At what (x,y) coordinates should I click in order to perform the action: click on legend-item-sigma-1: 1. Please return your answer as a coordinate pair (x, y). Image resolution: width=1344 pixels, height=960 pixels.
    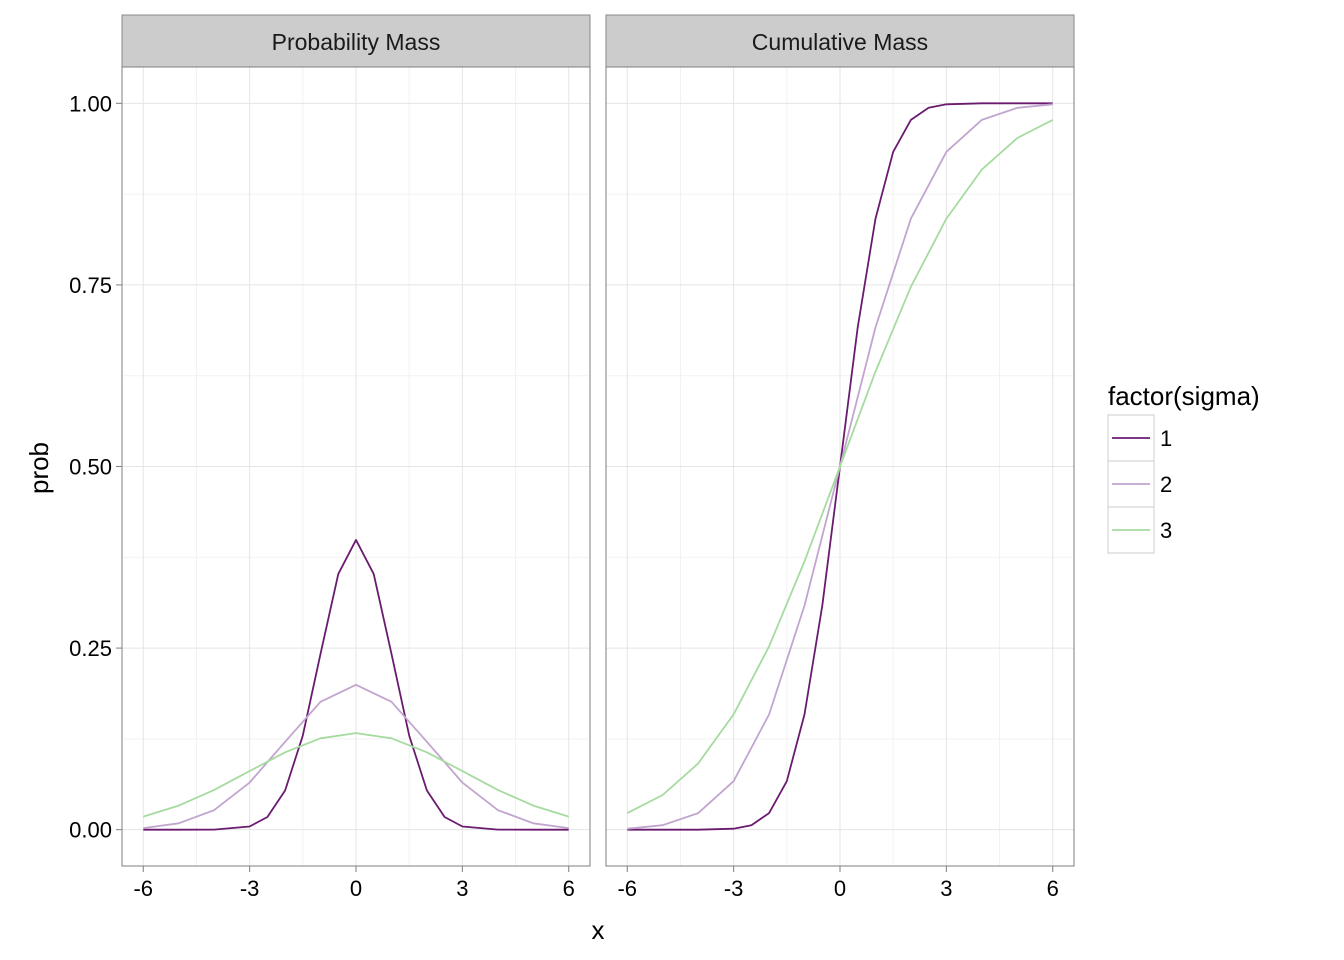
    Looking at the image, I should click on (1139, 438).